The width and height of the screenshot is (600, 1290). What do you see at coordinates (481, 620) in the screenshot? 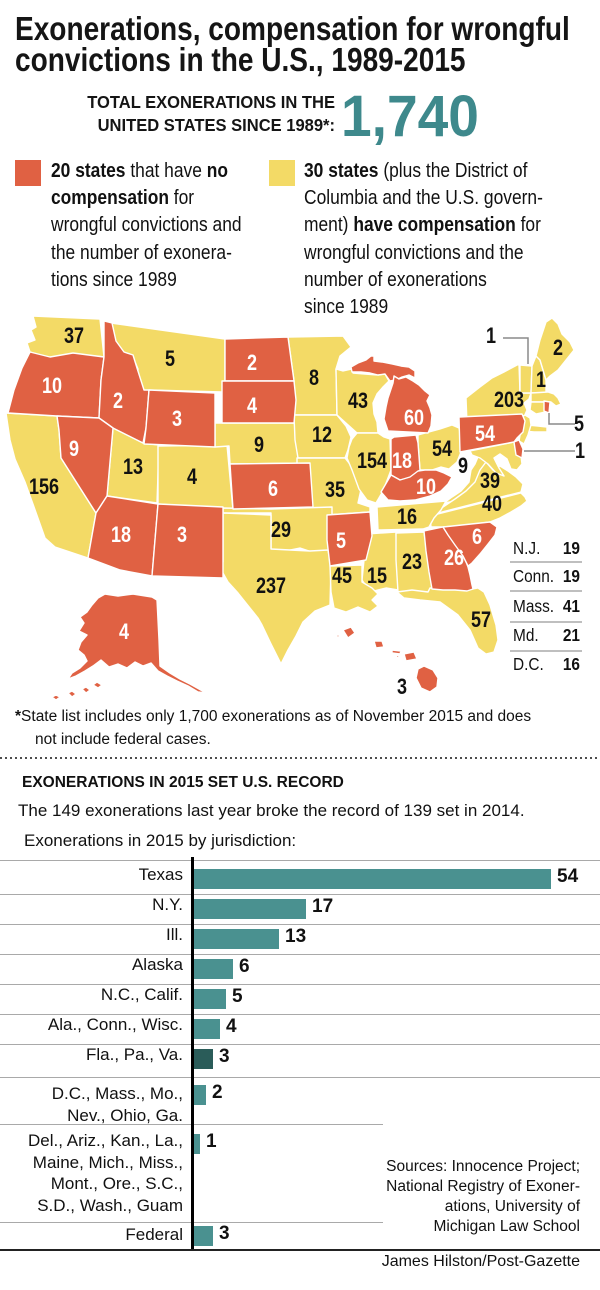
I see `svg-text: 57` at bounding box center [481, 620].